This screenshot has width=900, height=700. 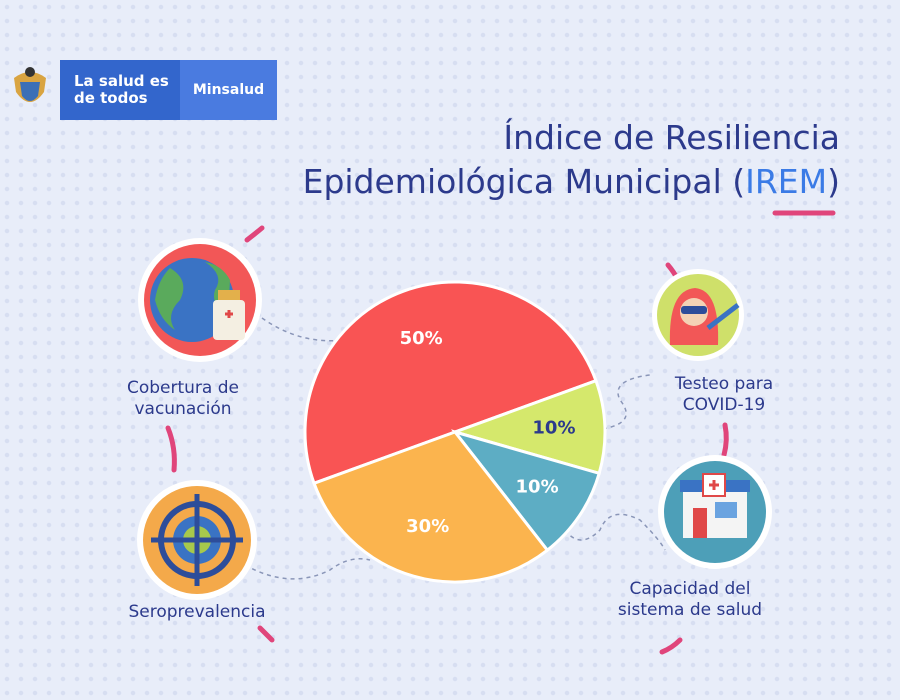 I want to click on category-label: Testeo para COVID-19, so click(x=724, y=394).